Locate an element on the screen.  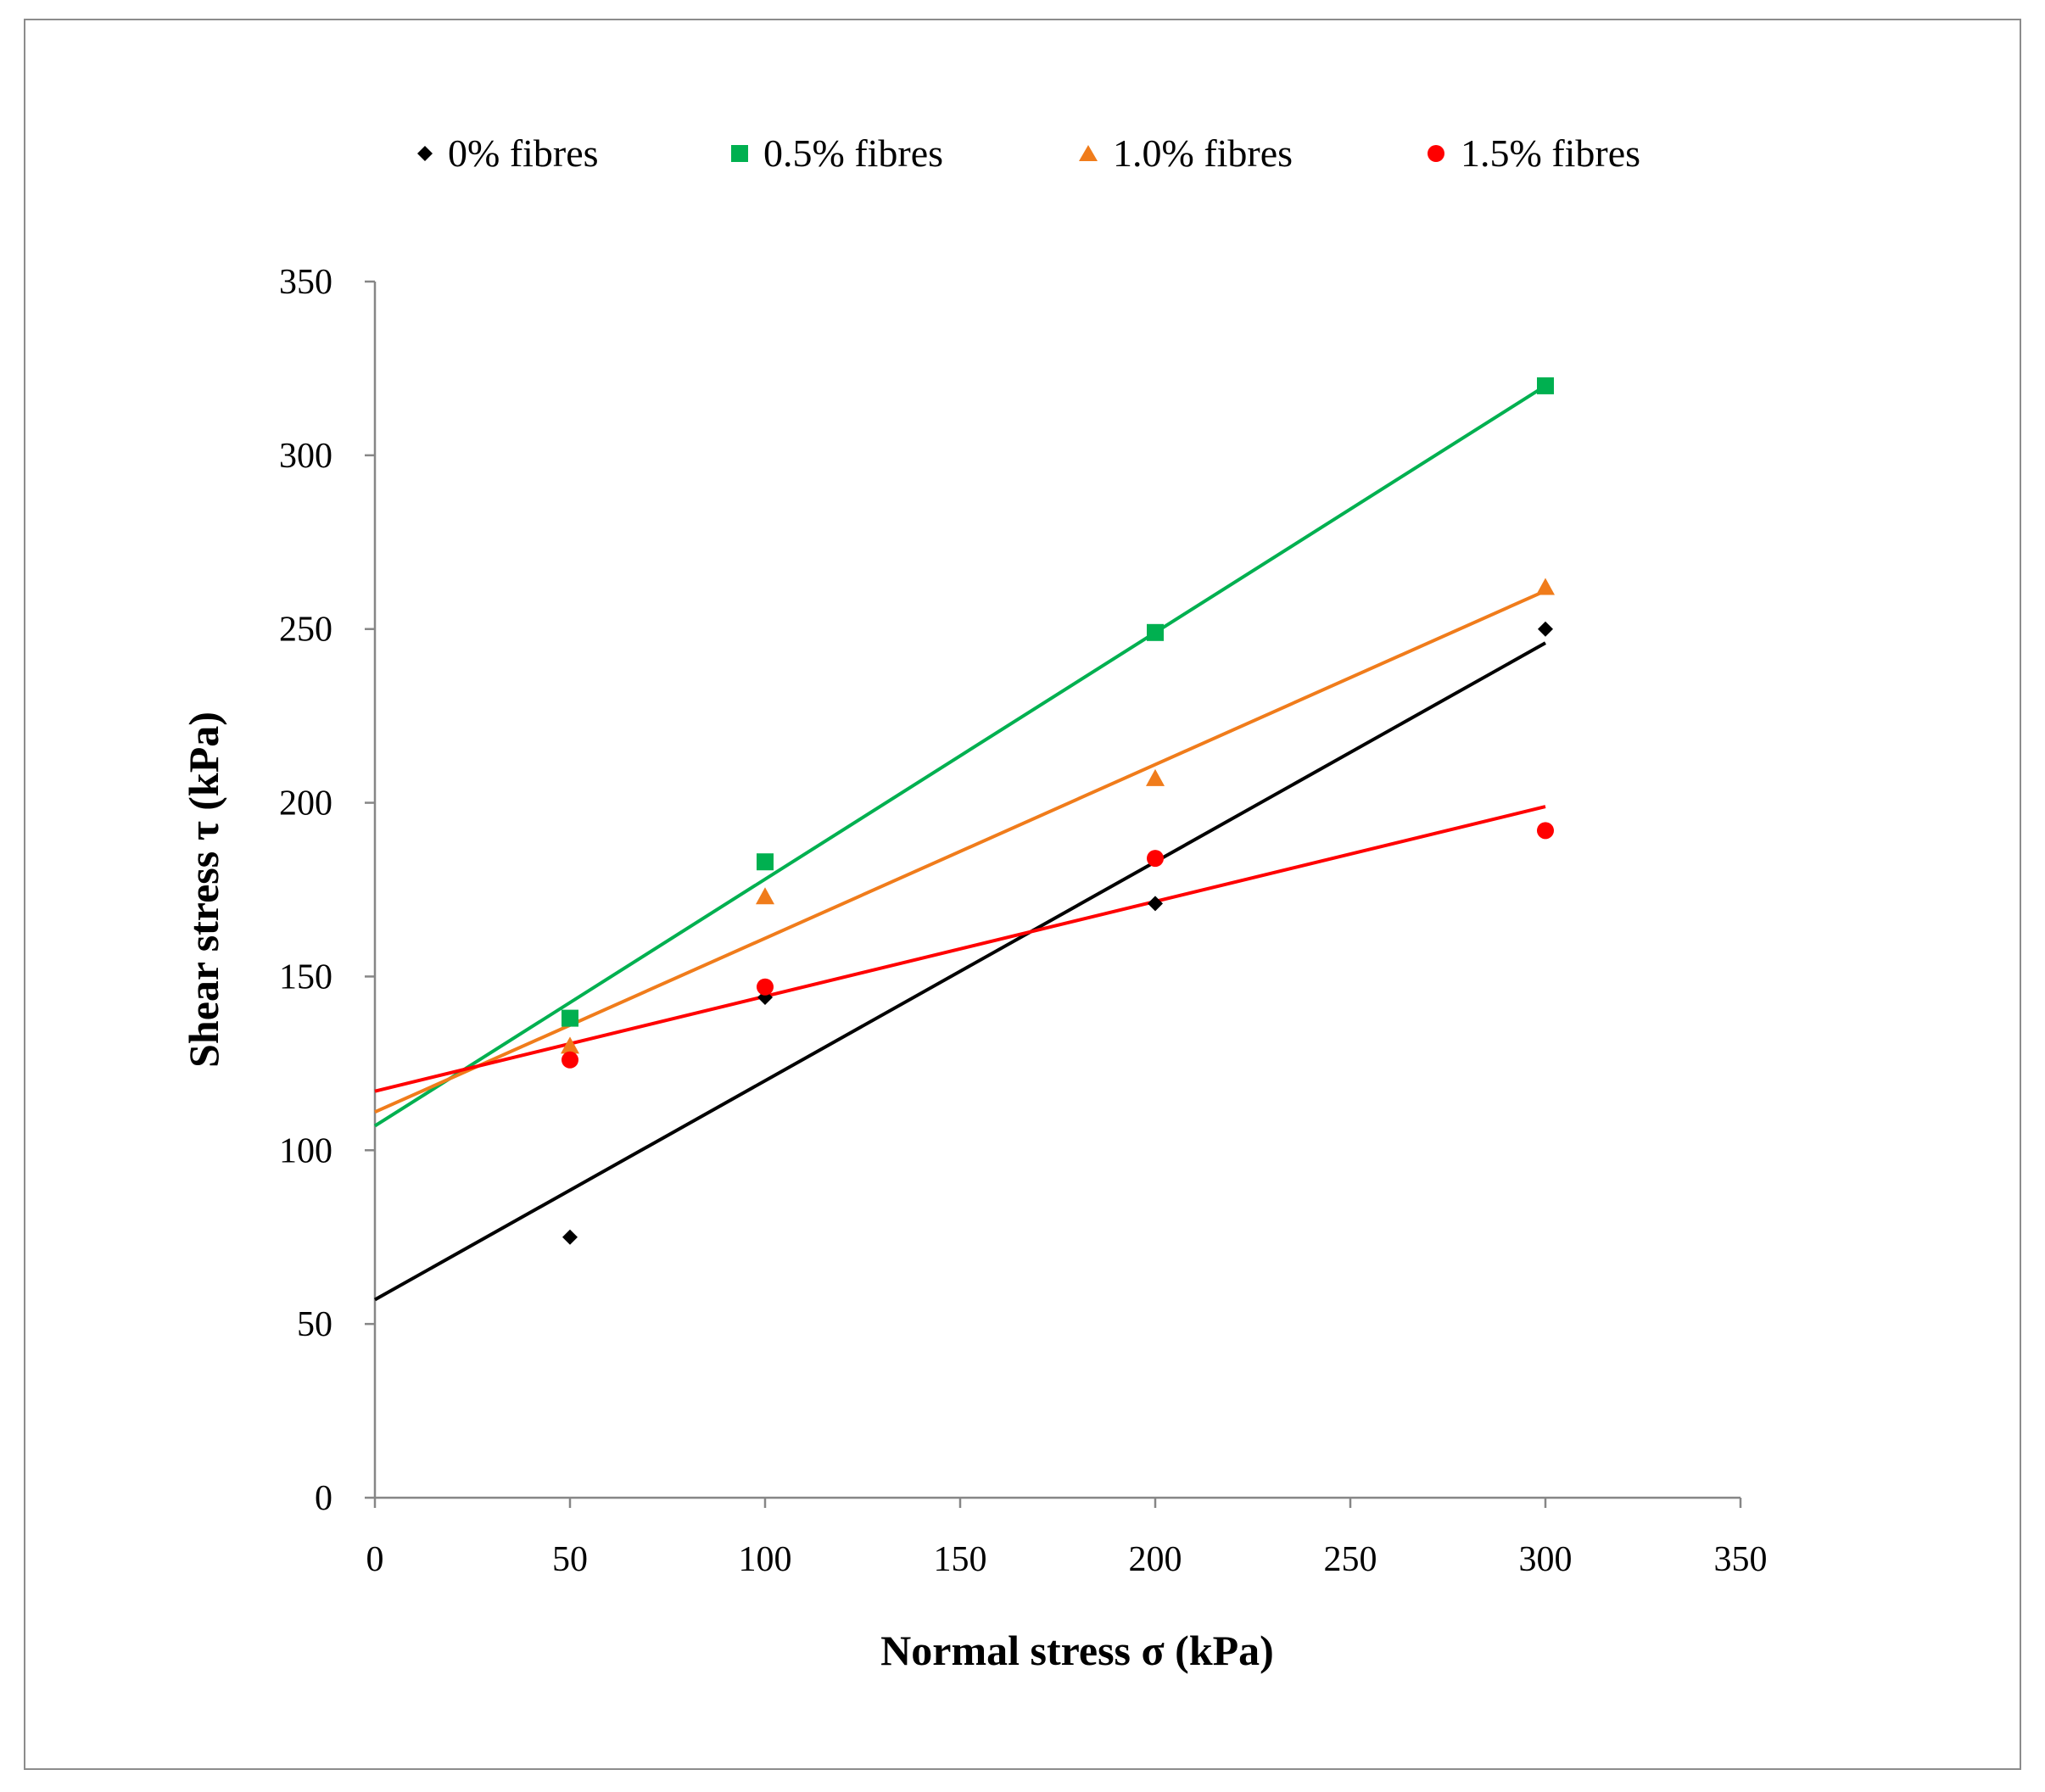
x-tick-label: 150 is located at coordinates (960, 1559).